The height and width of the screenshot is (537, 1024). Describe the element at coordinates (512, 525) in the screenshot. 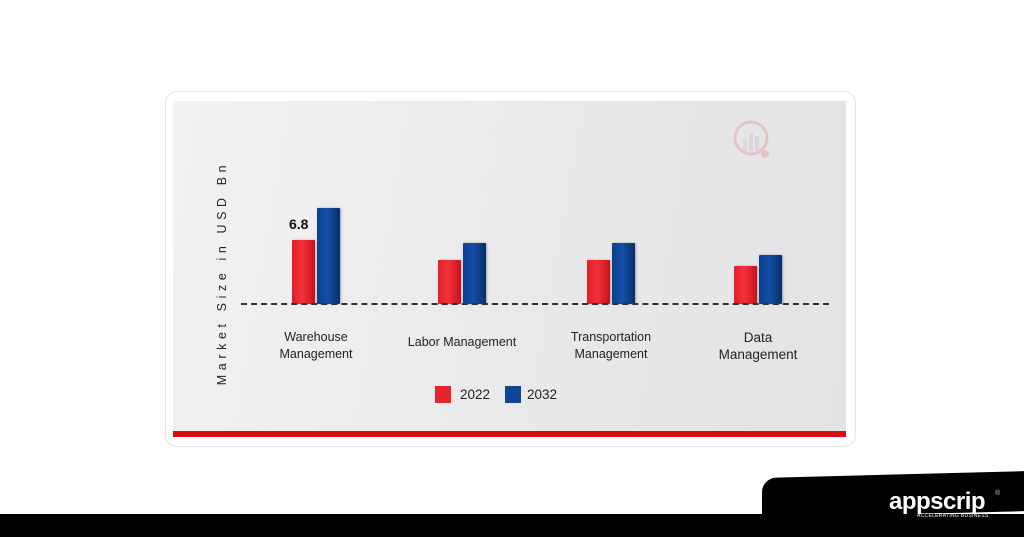

I see `footer-band` at that location.